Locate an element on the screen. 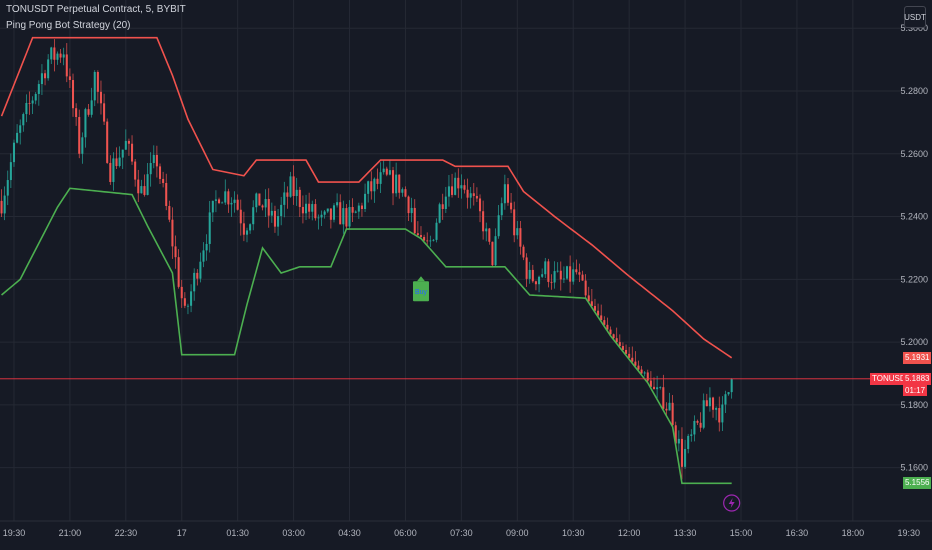 This screenshot has height=550, width=932. x-tick-label: 07:30 is located at coordinates (461, 533).